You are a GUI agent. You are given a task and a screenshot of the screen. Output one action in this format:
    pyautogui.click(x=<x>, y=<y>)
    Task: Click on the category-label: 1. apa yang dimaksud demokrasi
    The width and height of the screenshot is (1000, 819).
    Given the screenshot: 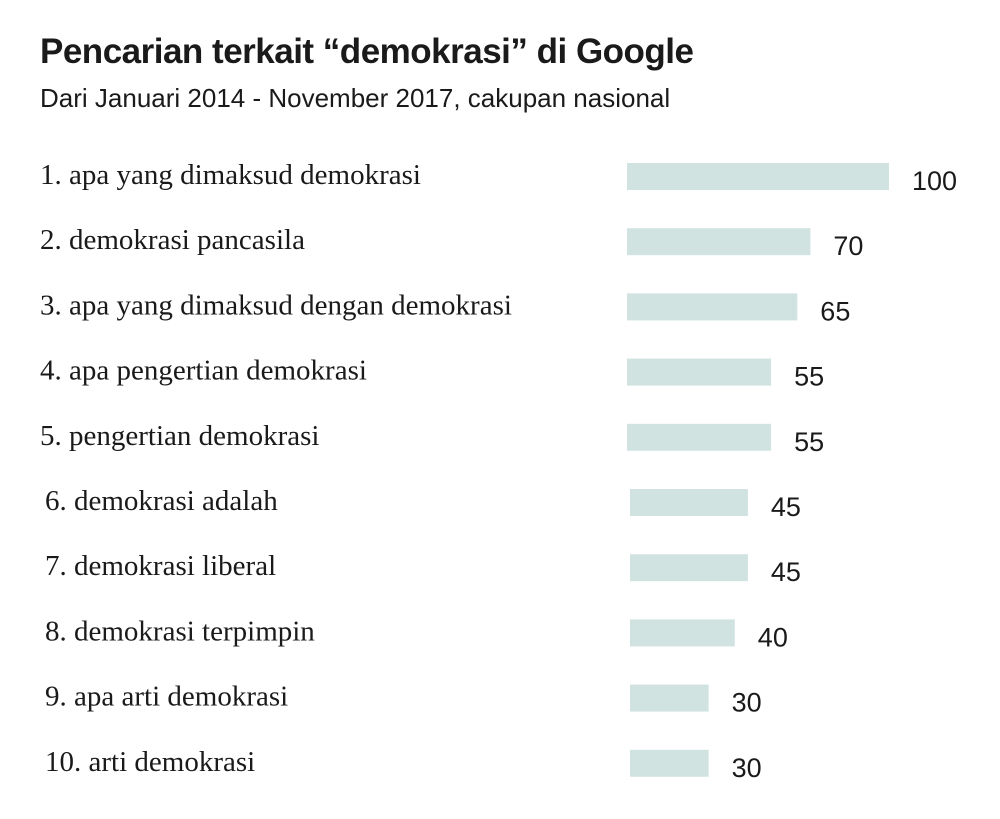 What is the action you would take?
    pyautogui.click(x=230, y=175)
    